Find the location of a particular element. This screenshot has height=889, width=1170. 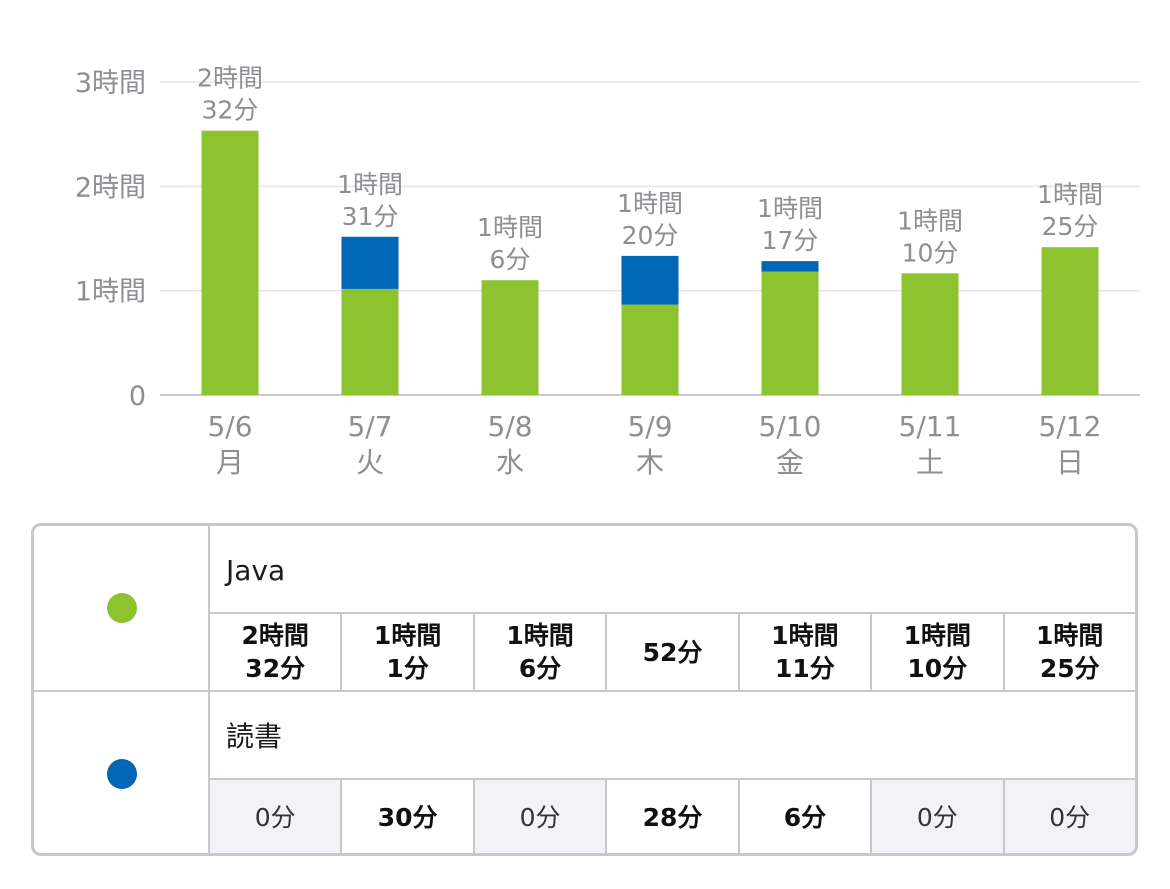

x-tick-label: 5/9 木 is located at coordinates (649, 444).